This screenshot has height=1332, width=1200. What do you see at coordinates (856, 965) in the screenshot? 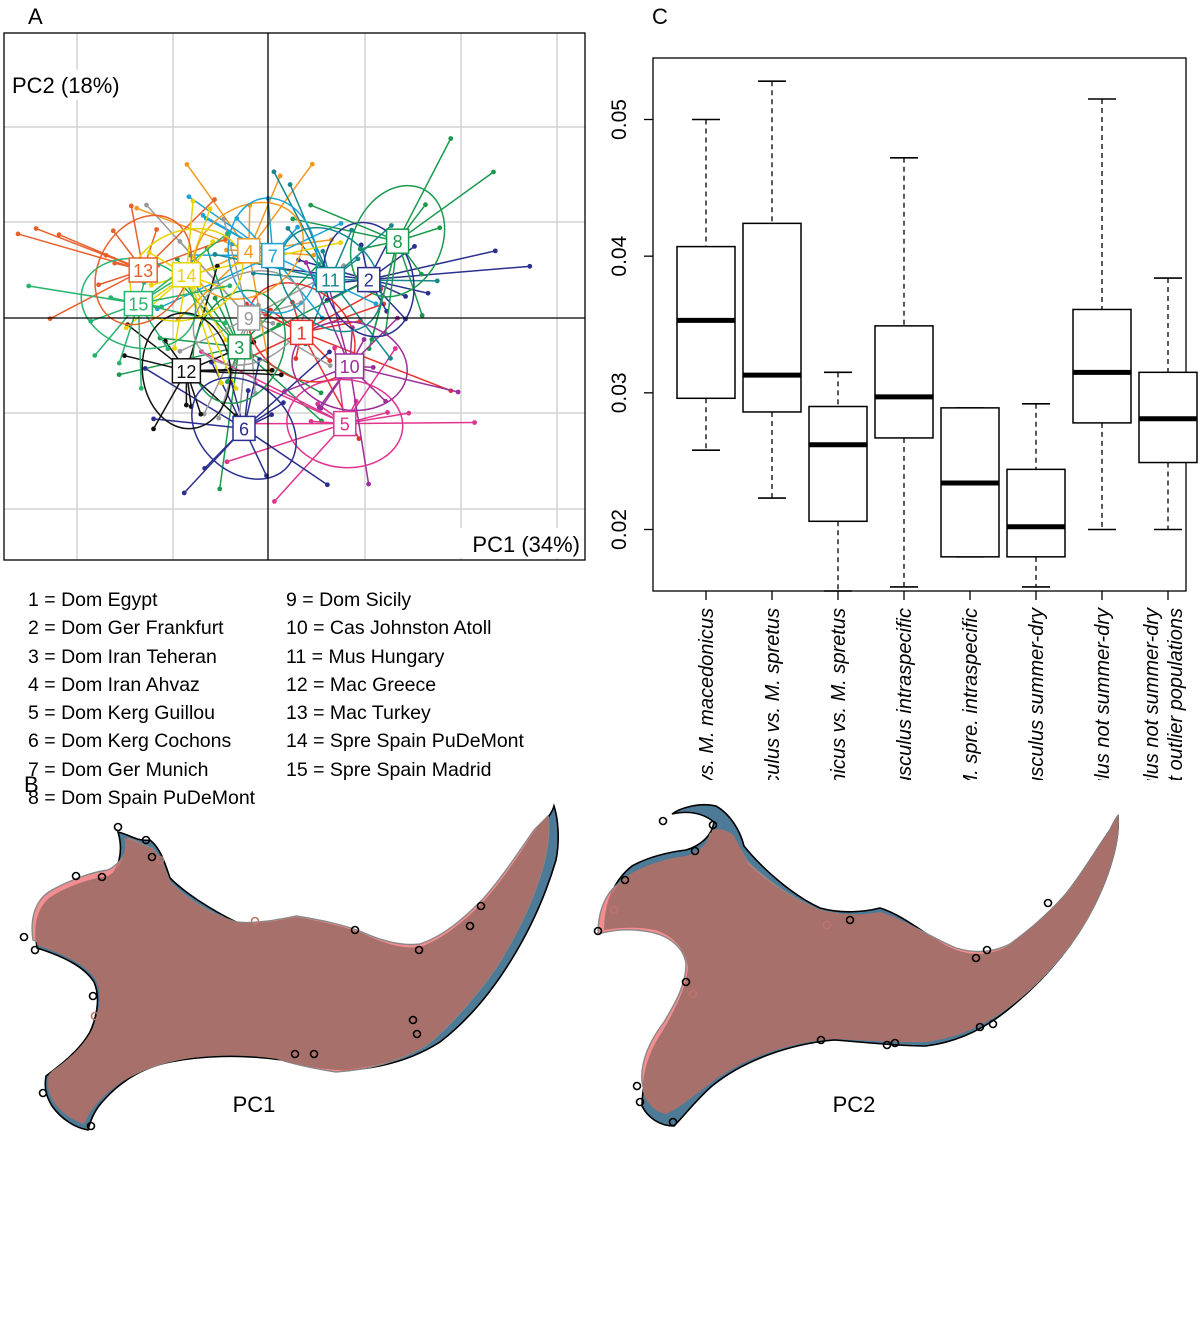
I see `mandible-shape-pc2: PC2` at bounding box center [856, 965].